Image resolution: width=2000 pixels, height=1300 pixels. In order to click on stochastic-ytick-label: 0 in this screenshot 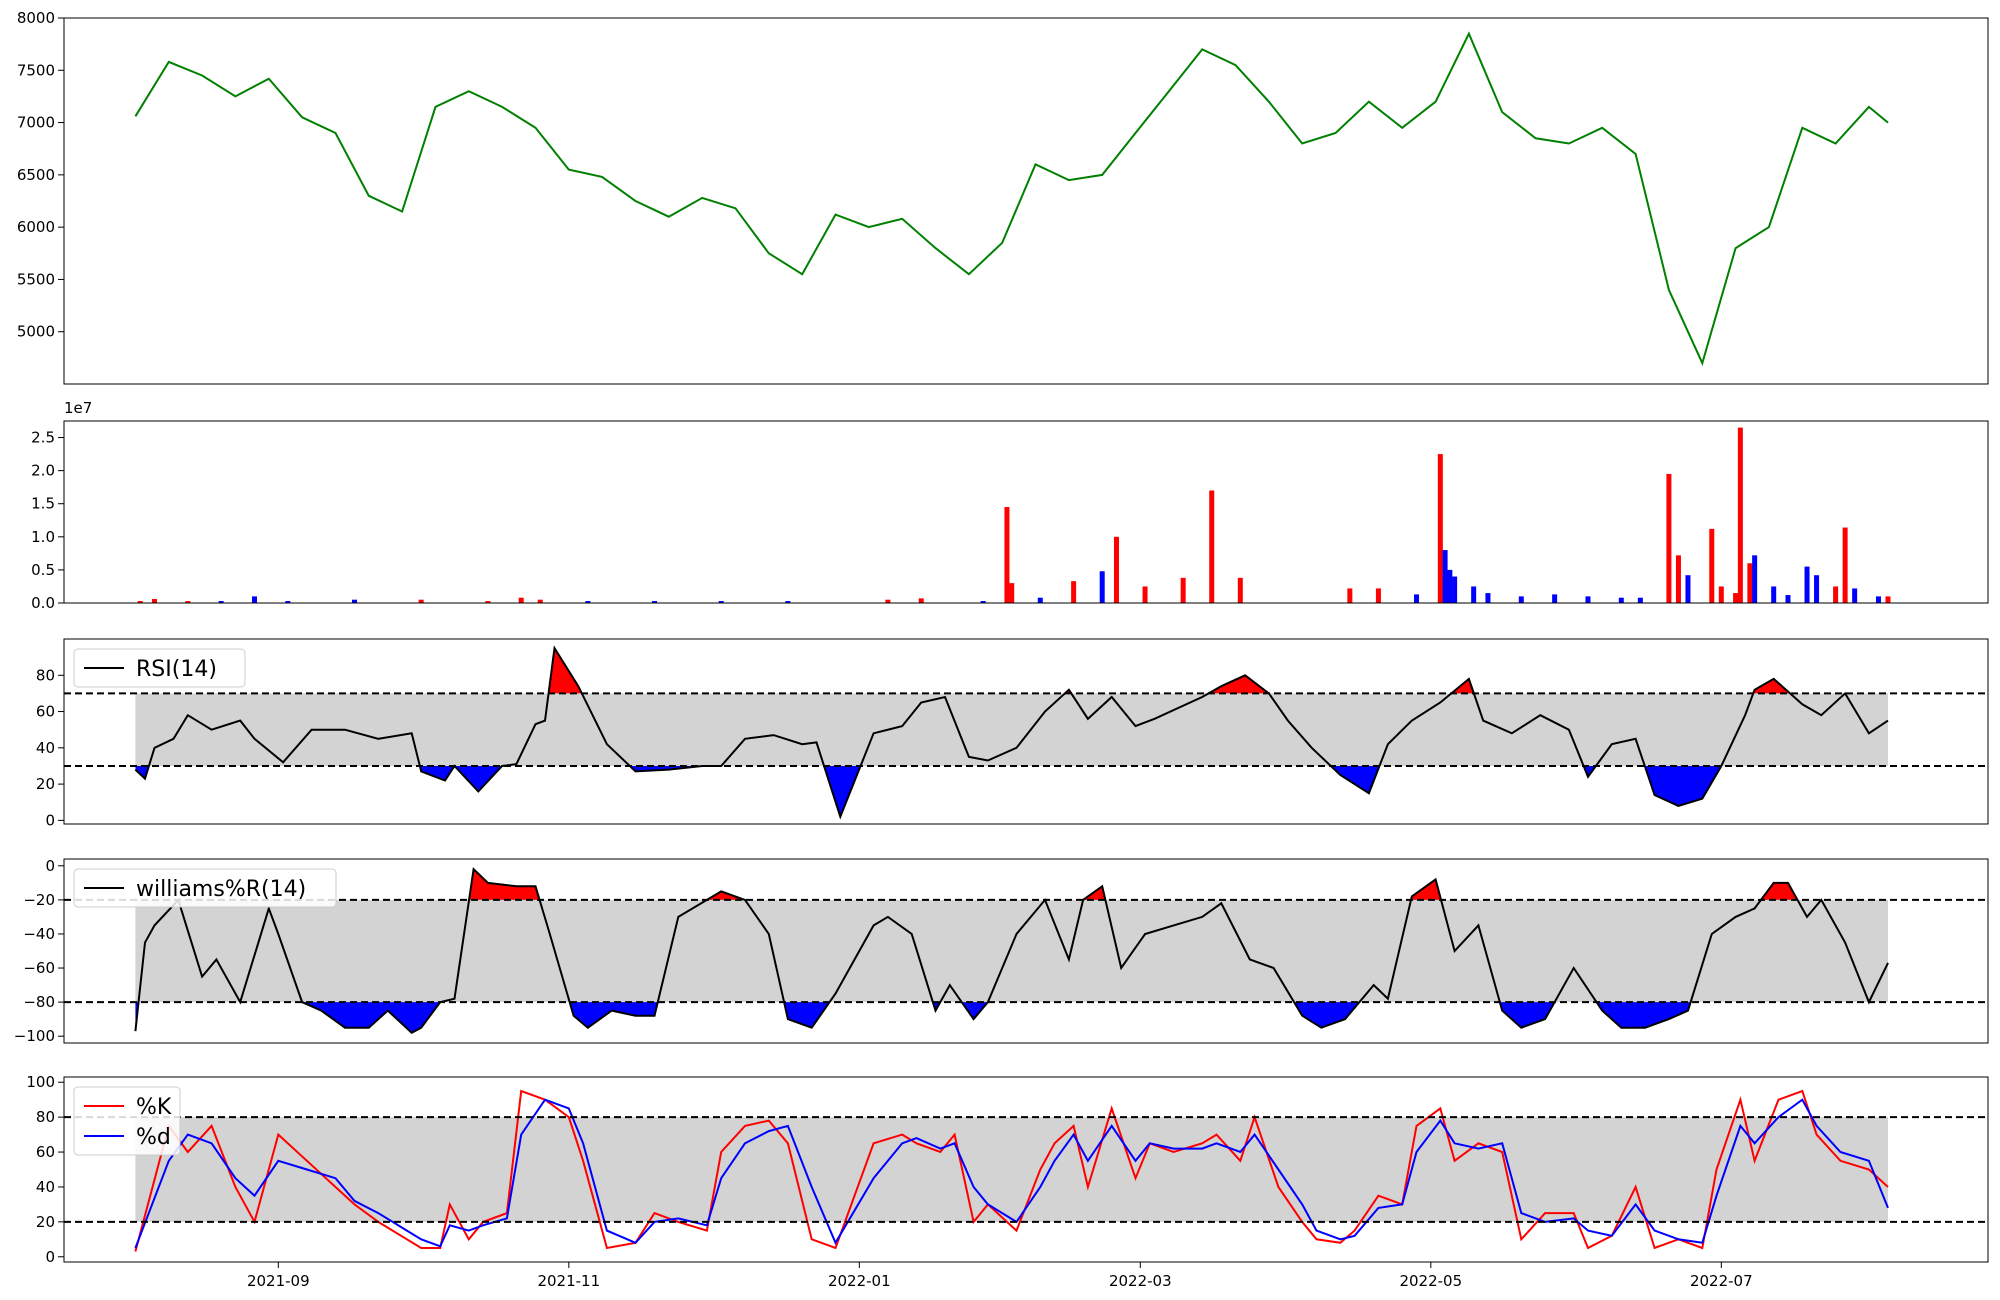, I will do `click(50, 1257)`.